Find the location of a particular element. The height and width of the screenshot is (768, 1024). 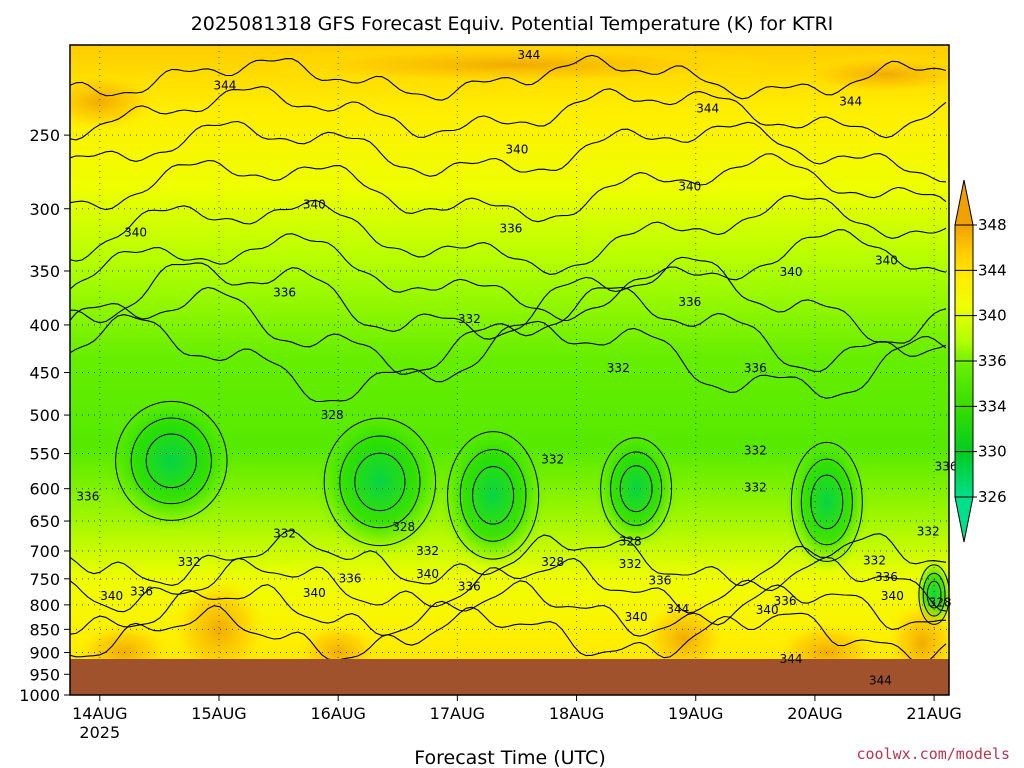

colorbar: 326 330 334 336 340 344 348 is located at coordinates (980, 361).